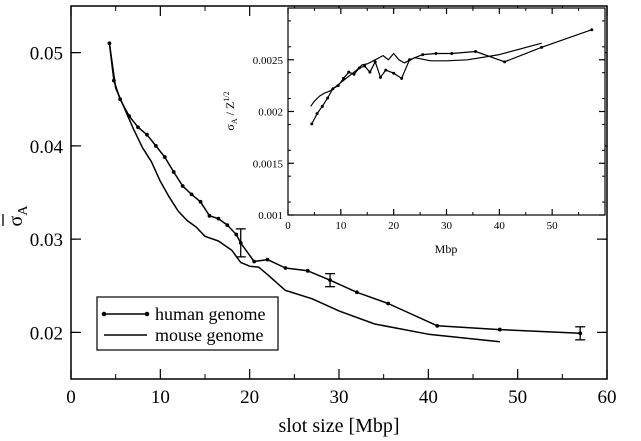 The image size is (641, 441). What do you see at coordinates (553, 226) in the screenshot?
I see `inset-x-tick-label: 50` at bounding box center [553, 226].